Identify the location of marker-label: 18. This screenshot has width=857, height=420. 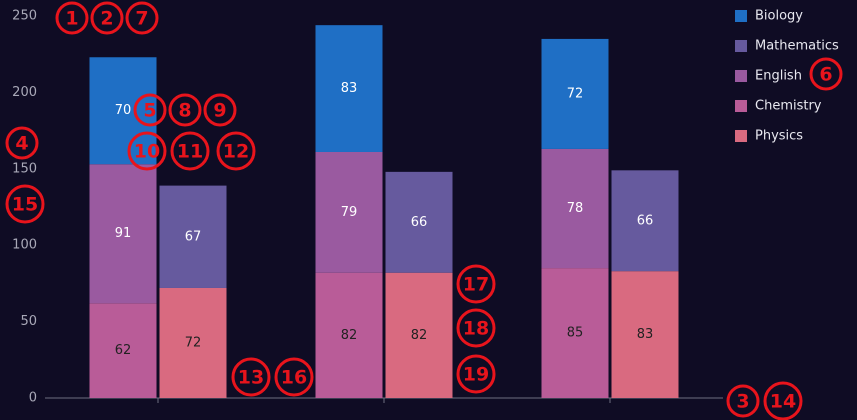
(476, 329).